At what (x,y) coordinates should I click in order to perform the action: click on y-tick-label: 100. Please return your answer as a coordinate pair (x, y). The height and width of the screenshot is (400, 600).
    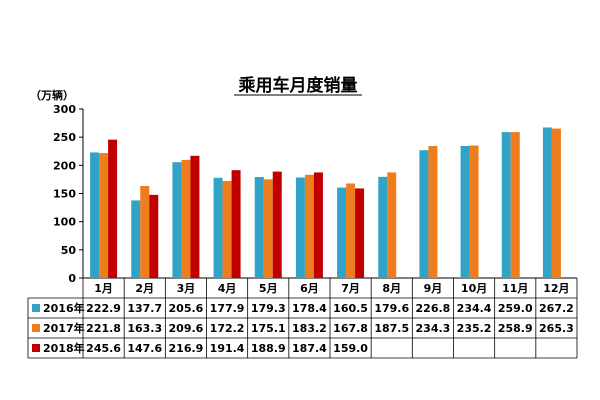
    Looking at the image, I should click on (64, 222).